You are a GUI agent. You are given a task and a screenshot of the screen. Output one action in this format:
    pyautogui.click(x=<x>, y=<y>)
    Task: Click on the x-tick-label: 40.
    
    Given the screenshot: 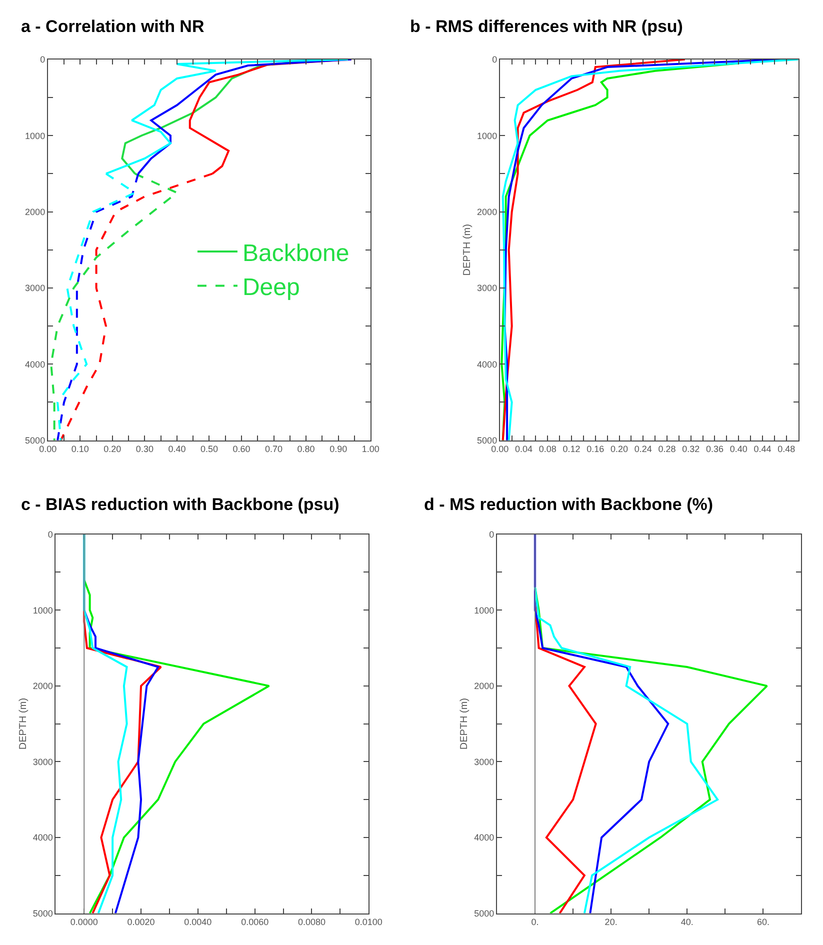 What is the action you would take?
    pyautogui.click(x=687, y=922)
    